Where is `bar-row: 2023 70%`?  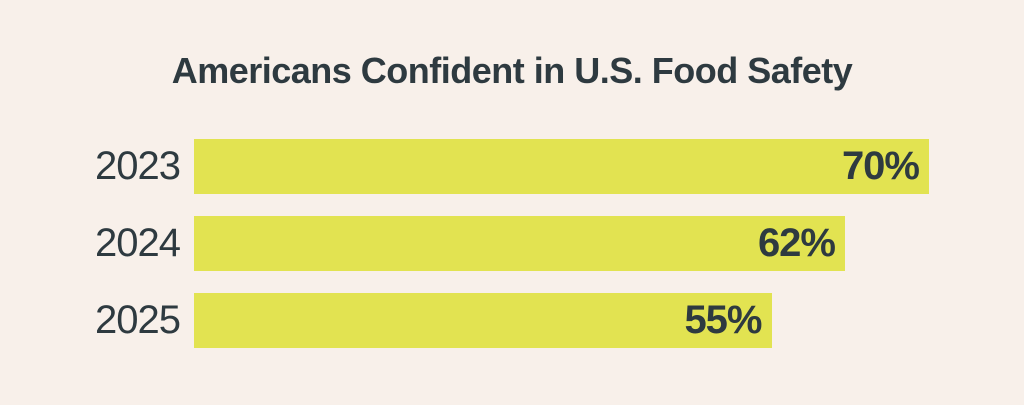
bar-row: 2023 70% is located at coordinates (512, 166).